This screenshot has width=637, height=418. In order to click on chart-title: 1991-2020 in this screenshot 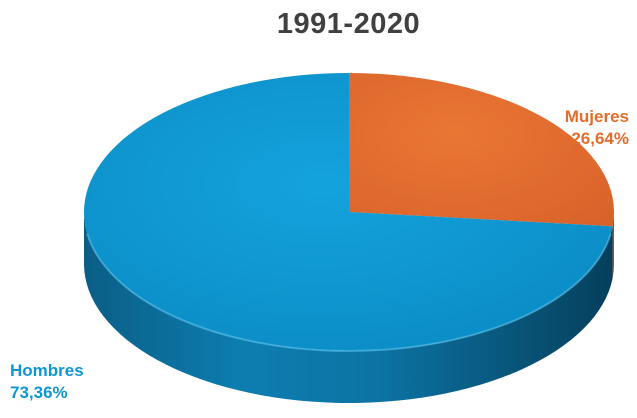, I will do `click(348, 24)`.